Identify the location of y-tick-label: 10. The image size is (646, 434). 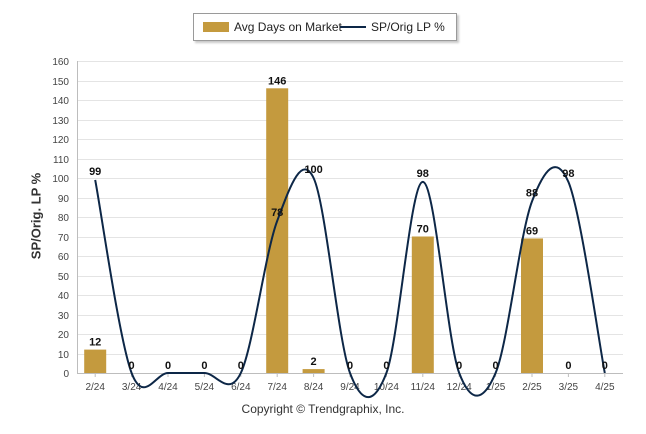
(64, 355).